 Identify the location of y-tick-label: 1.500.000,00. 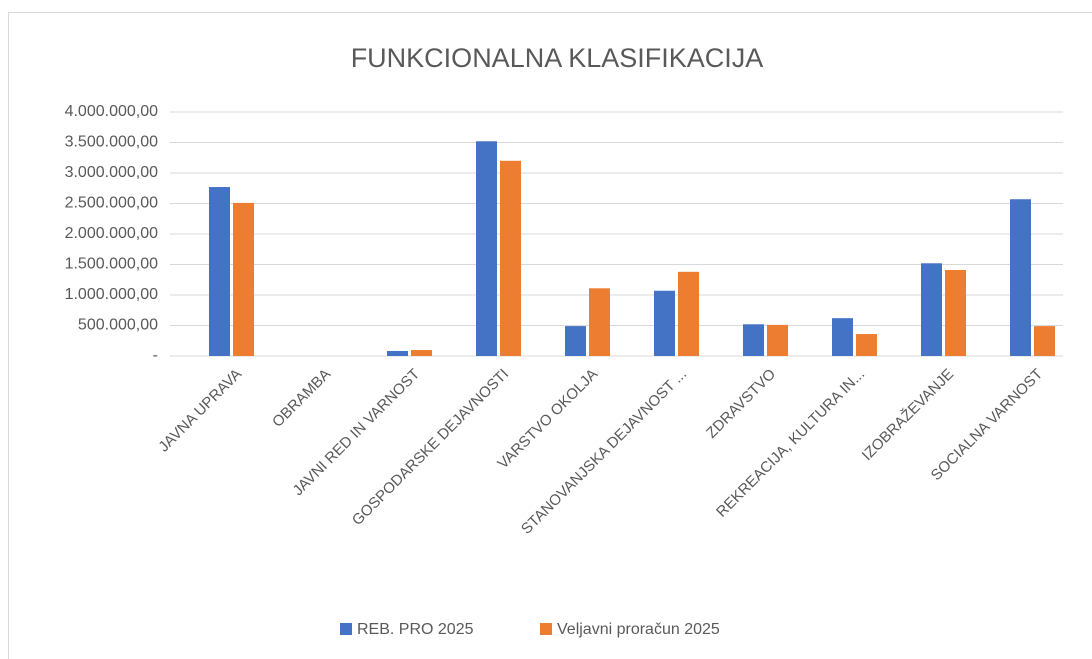
(112, 264).